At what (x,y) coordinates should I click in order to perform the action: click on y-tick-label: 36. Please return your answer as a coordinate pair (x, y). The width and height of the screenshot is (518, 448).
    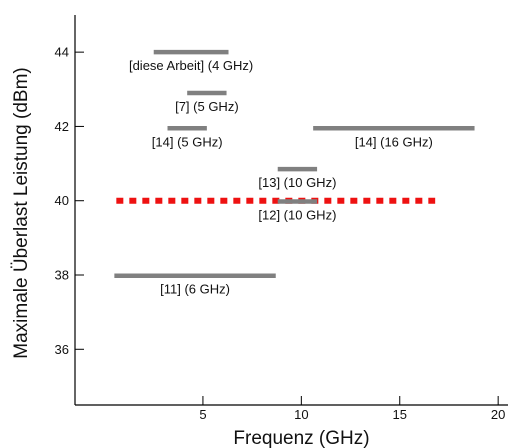
    Looking at the image, I should click on (62, 349).